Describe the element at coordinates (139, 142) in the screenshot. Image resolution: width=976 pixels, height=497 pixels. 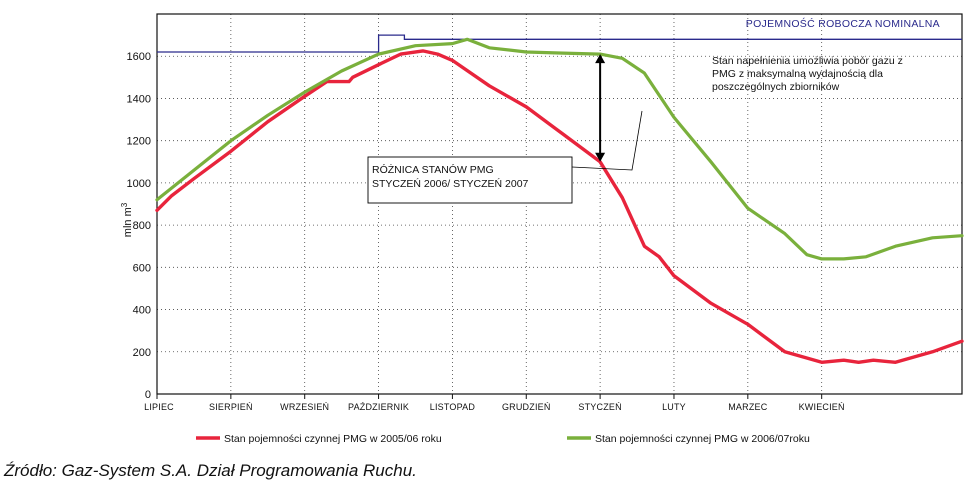
I see `y-tick-label: 1200` at that location.